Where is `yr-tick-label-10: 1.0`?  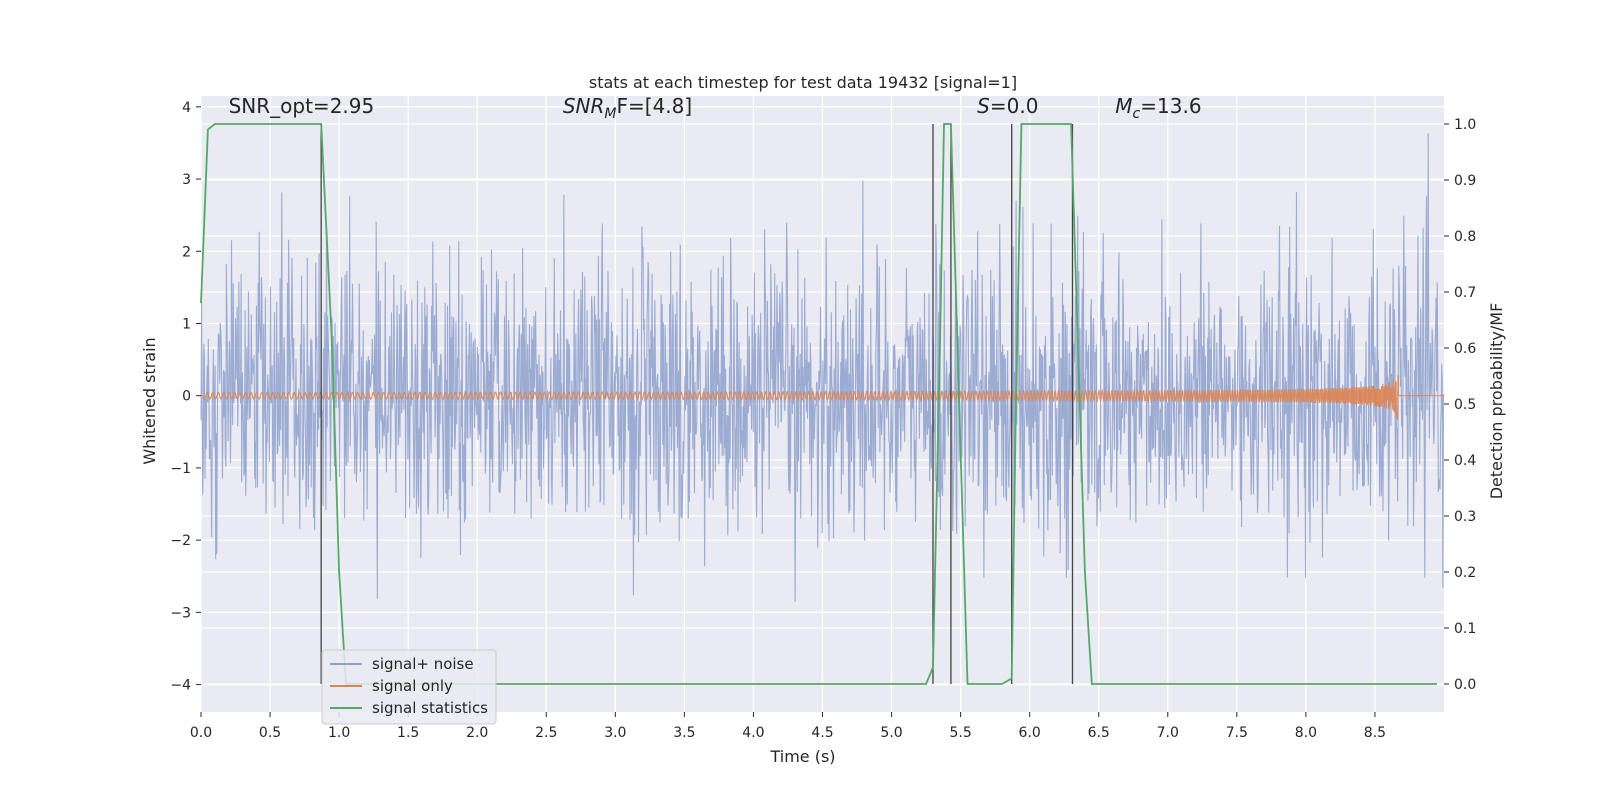 yr-tick-label-10: 1.0 is located at coordinates (1465, 125).